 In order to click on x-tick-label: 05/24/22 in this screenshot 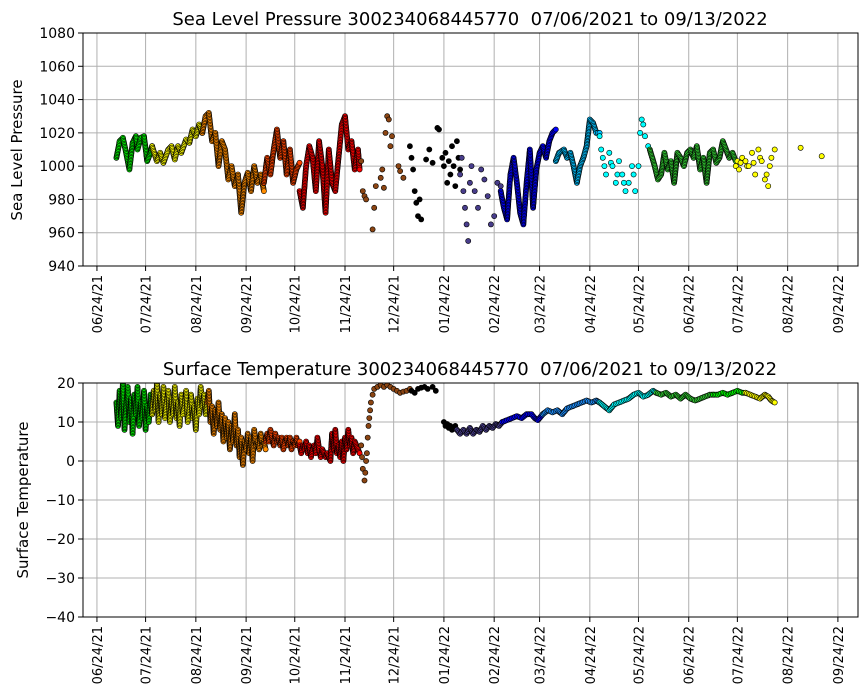, I will do `click(639, 655)`.